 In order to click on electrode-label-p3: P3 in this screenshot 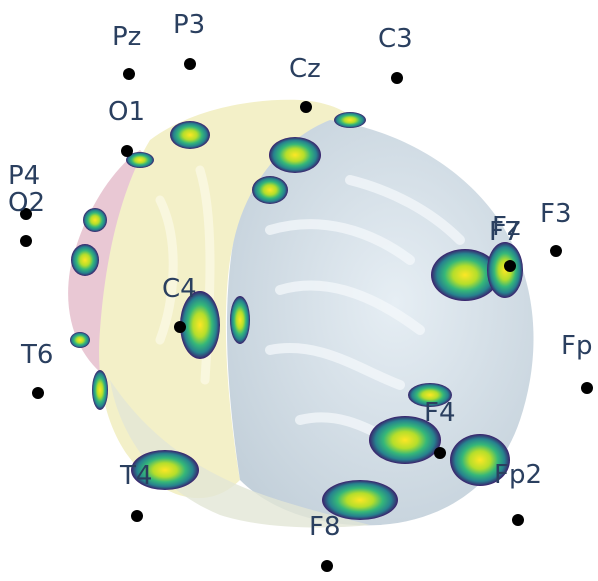, I will do `click(189, 25)`.